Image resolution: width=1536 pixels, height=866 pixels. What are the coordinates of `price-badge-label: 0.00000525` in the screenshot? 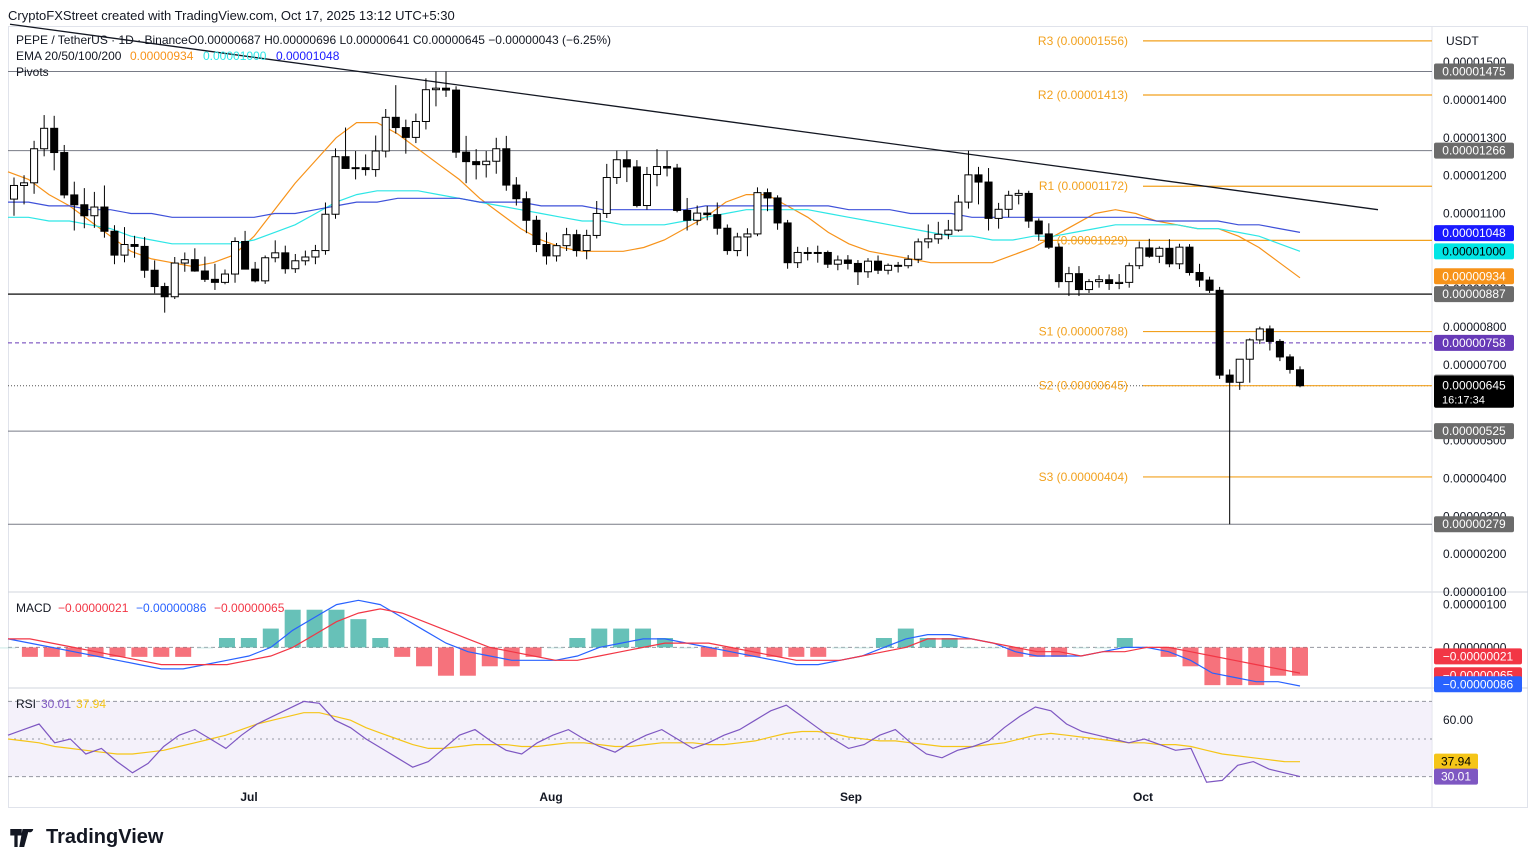 It's located at (1474, 431).